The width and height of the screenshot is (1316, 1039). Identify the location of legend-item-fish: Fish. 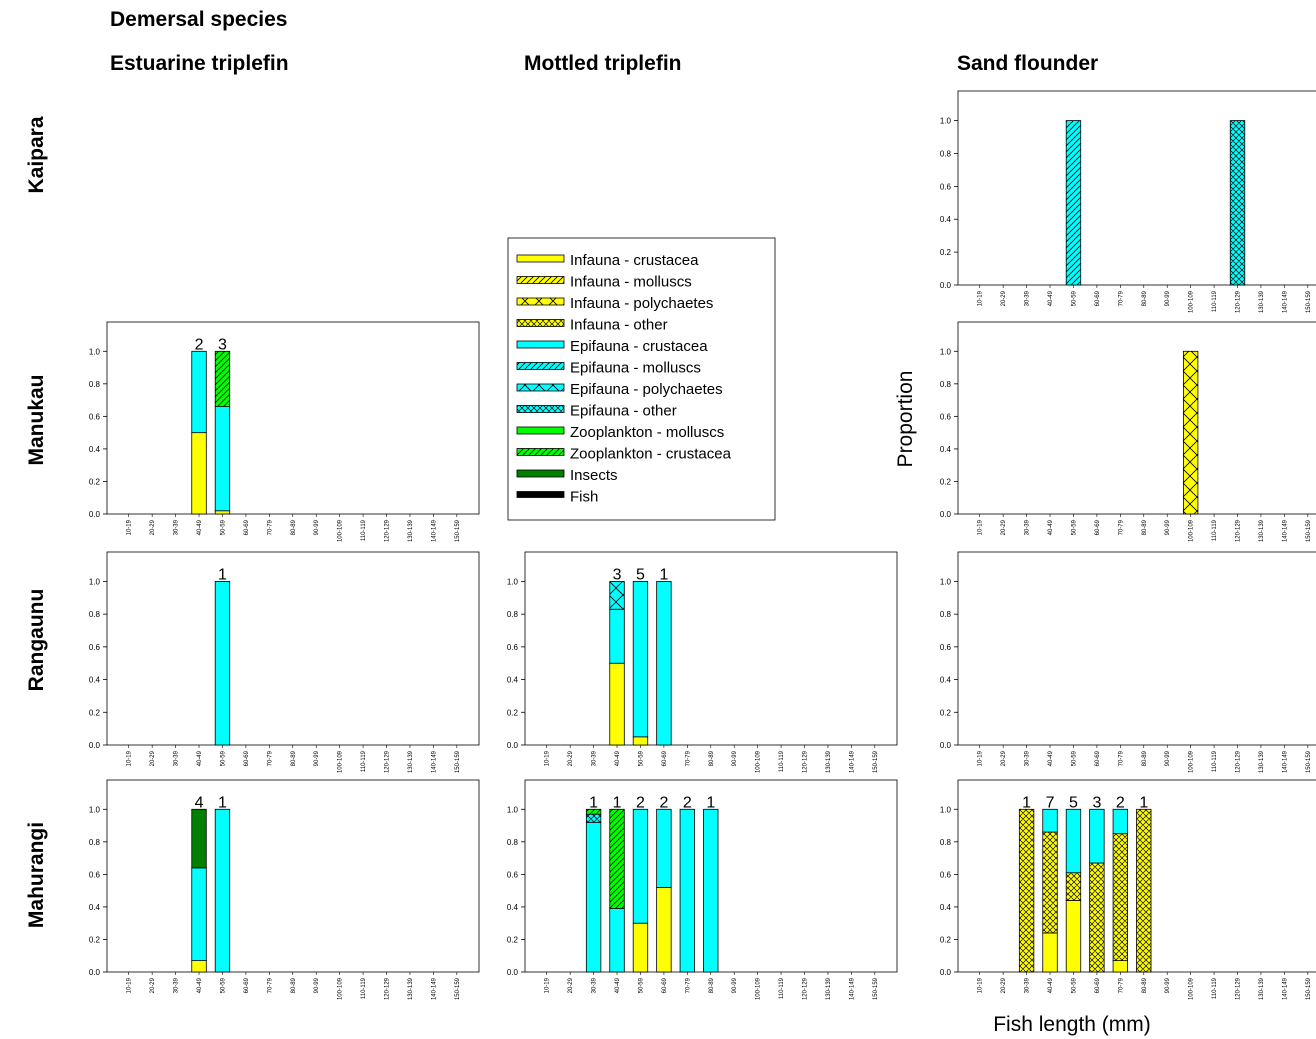
(557, 497).